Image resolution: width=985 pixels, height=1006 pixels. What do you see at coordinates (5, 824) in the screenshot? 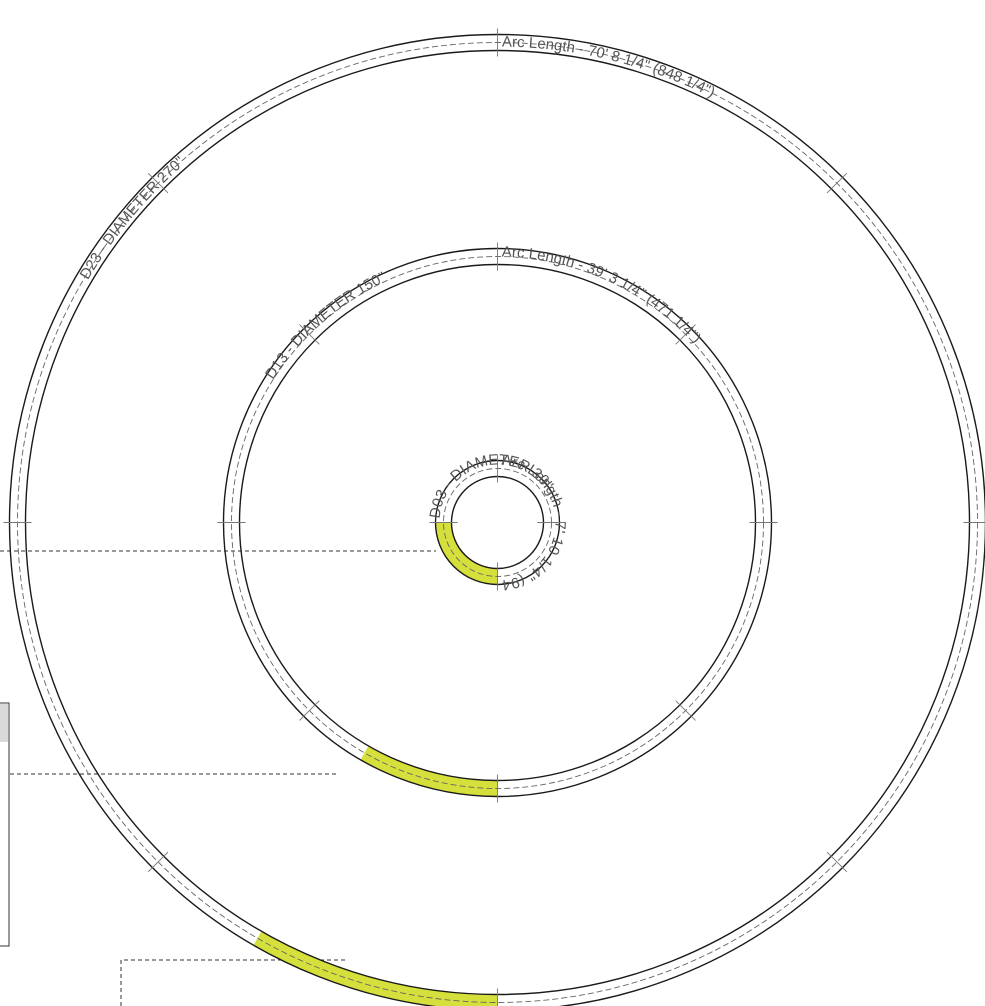
I see `legend-panel` at bounding box center [5, 824].